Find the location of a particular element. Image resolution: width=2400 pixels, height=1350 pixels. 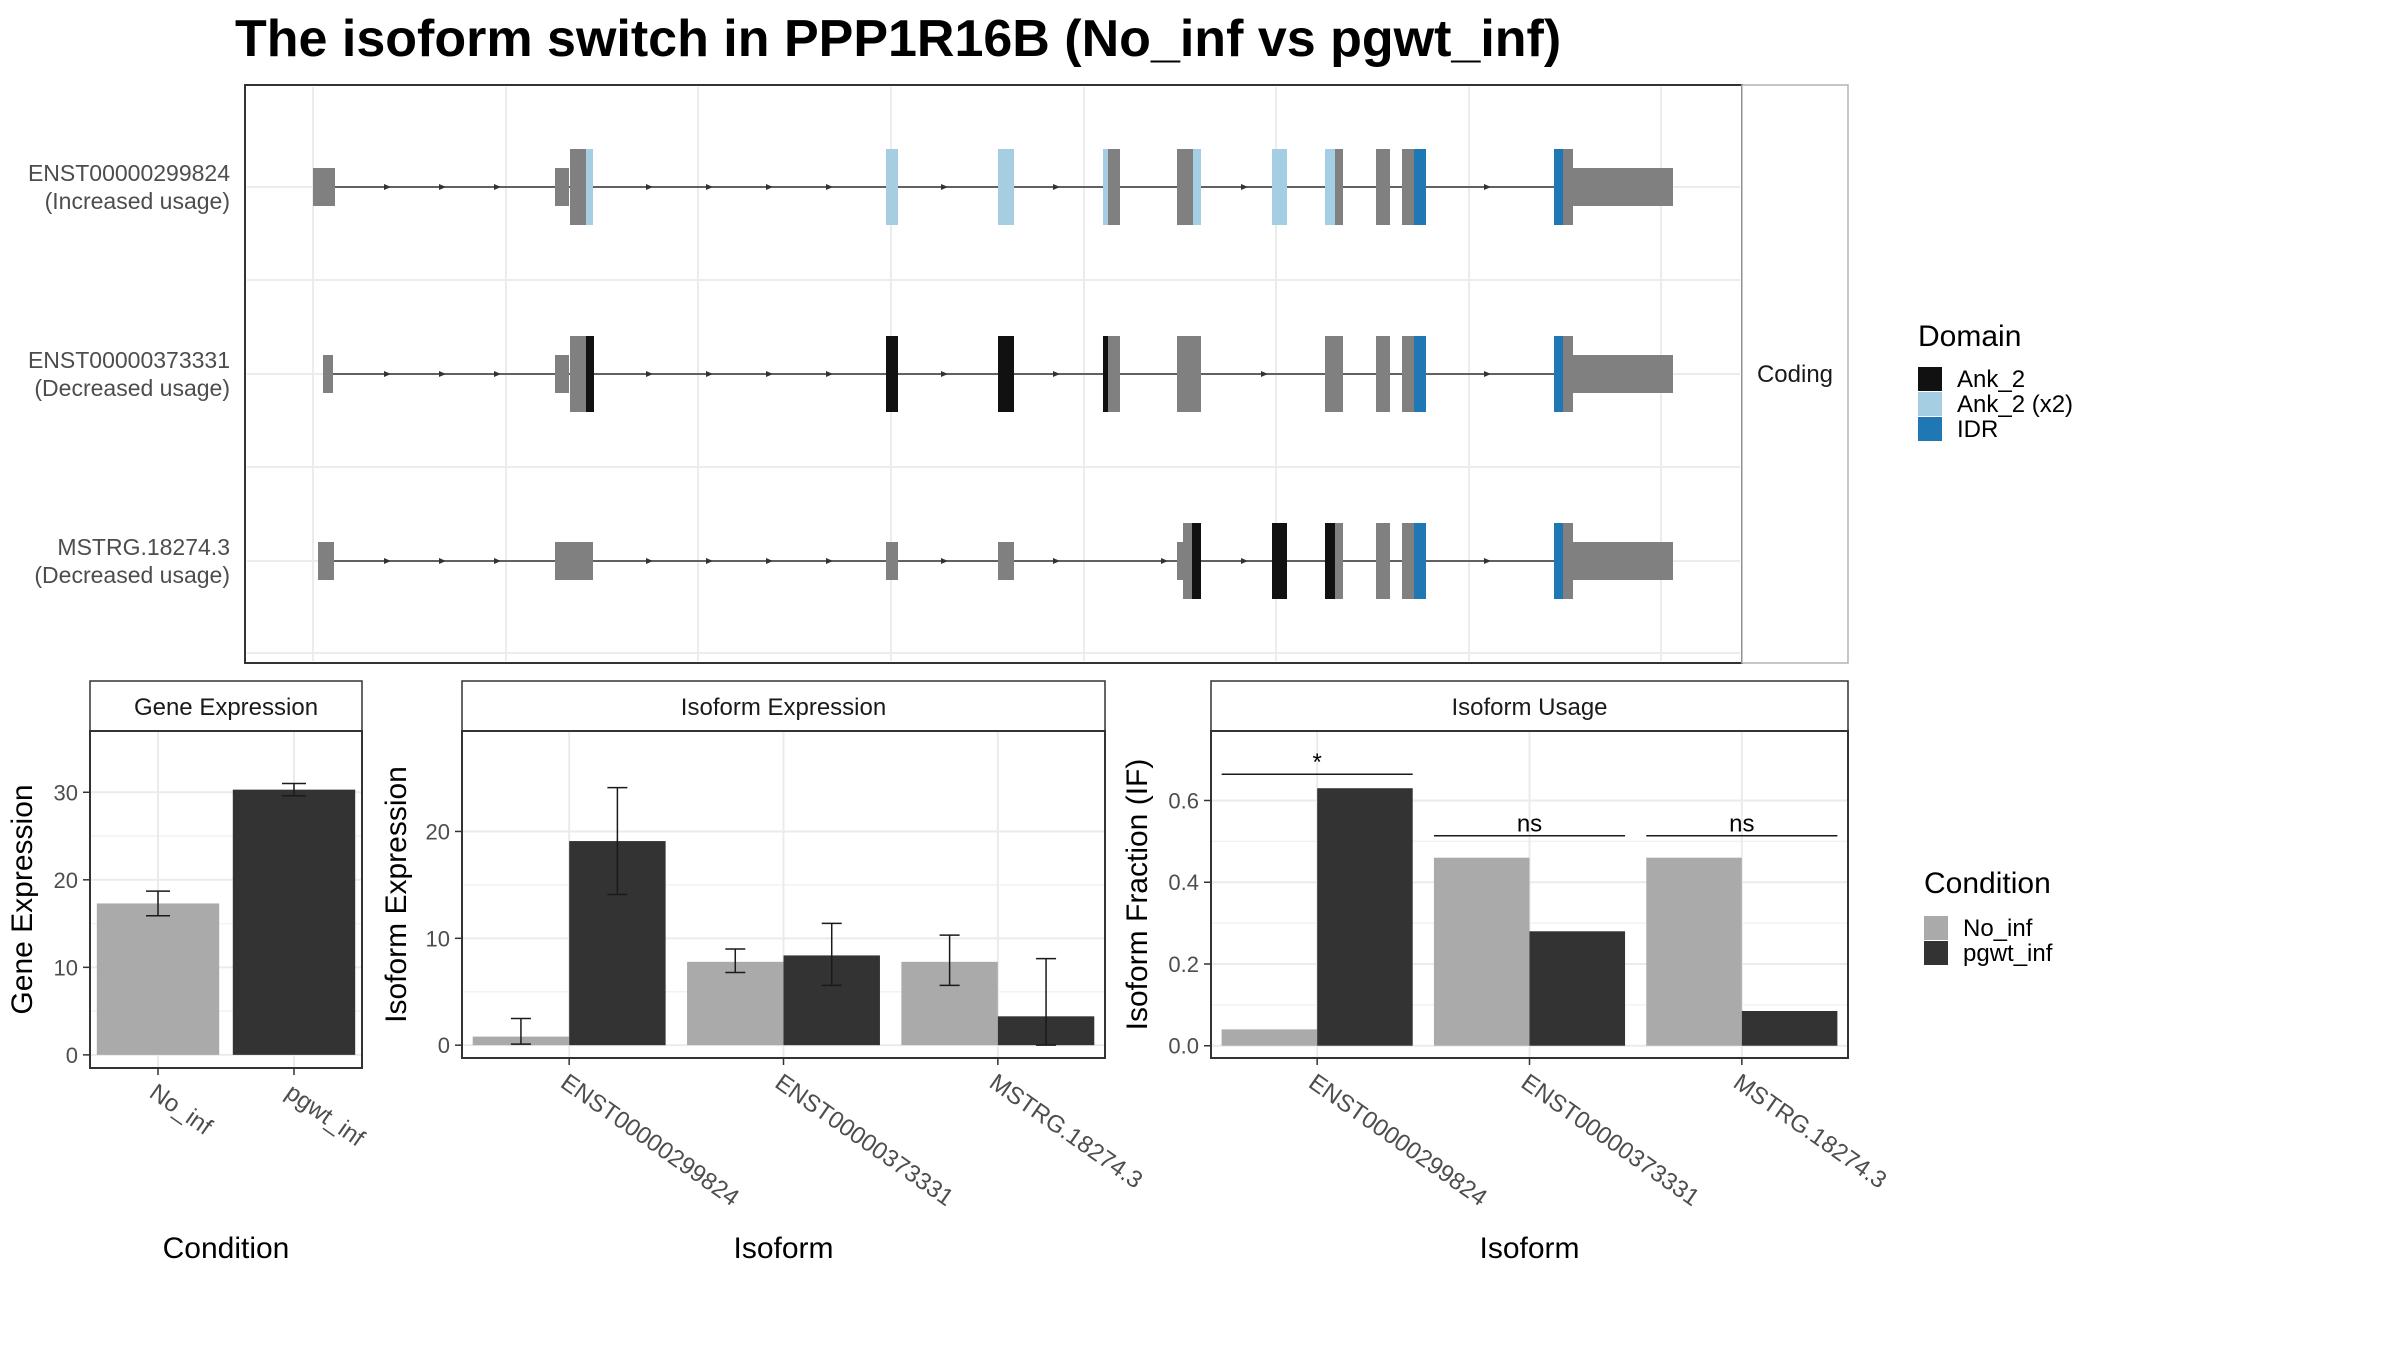

y-axis-title: Isoform Fraction (IF) is located at coordinates (1137, 895).